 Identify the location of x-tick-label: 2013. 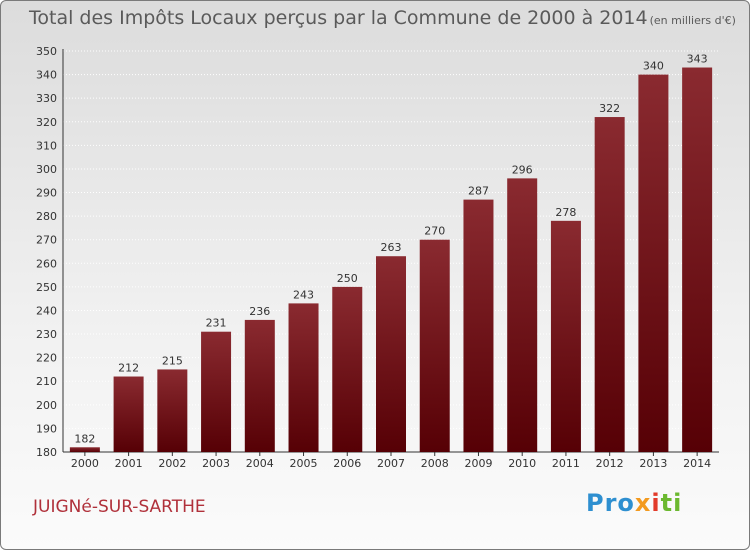
(653, 463).